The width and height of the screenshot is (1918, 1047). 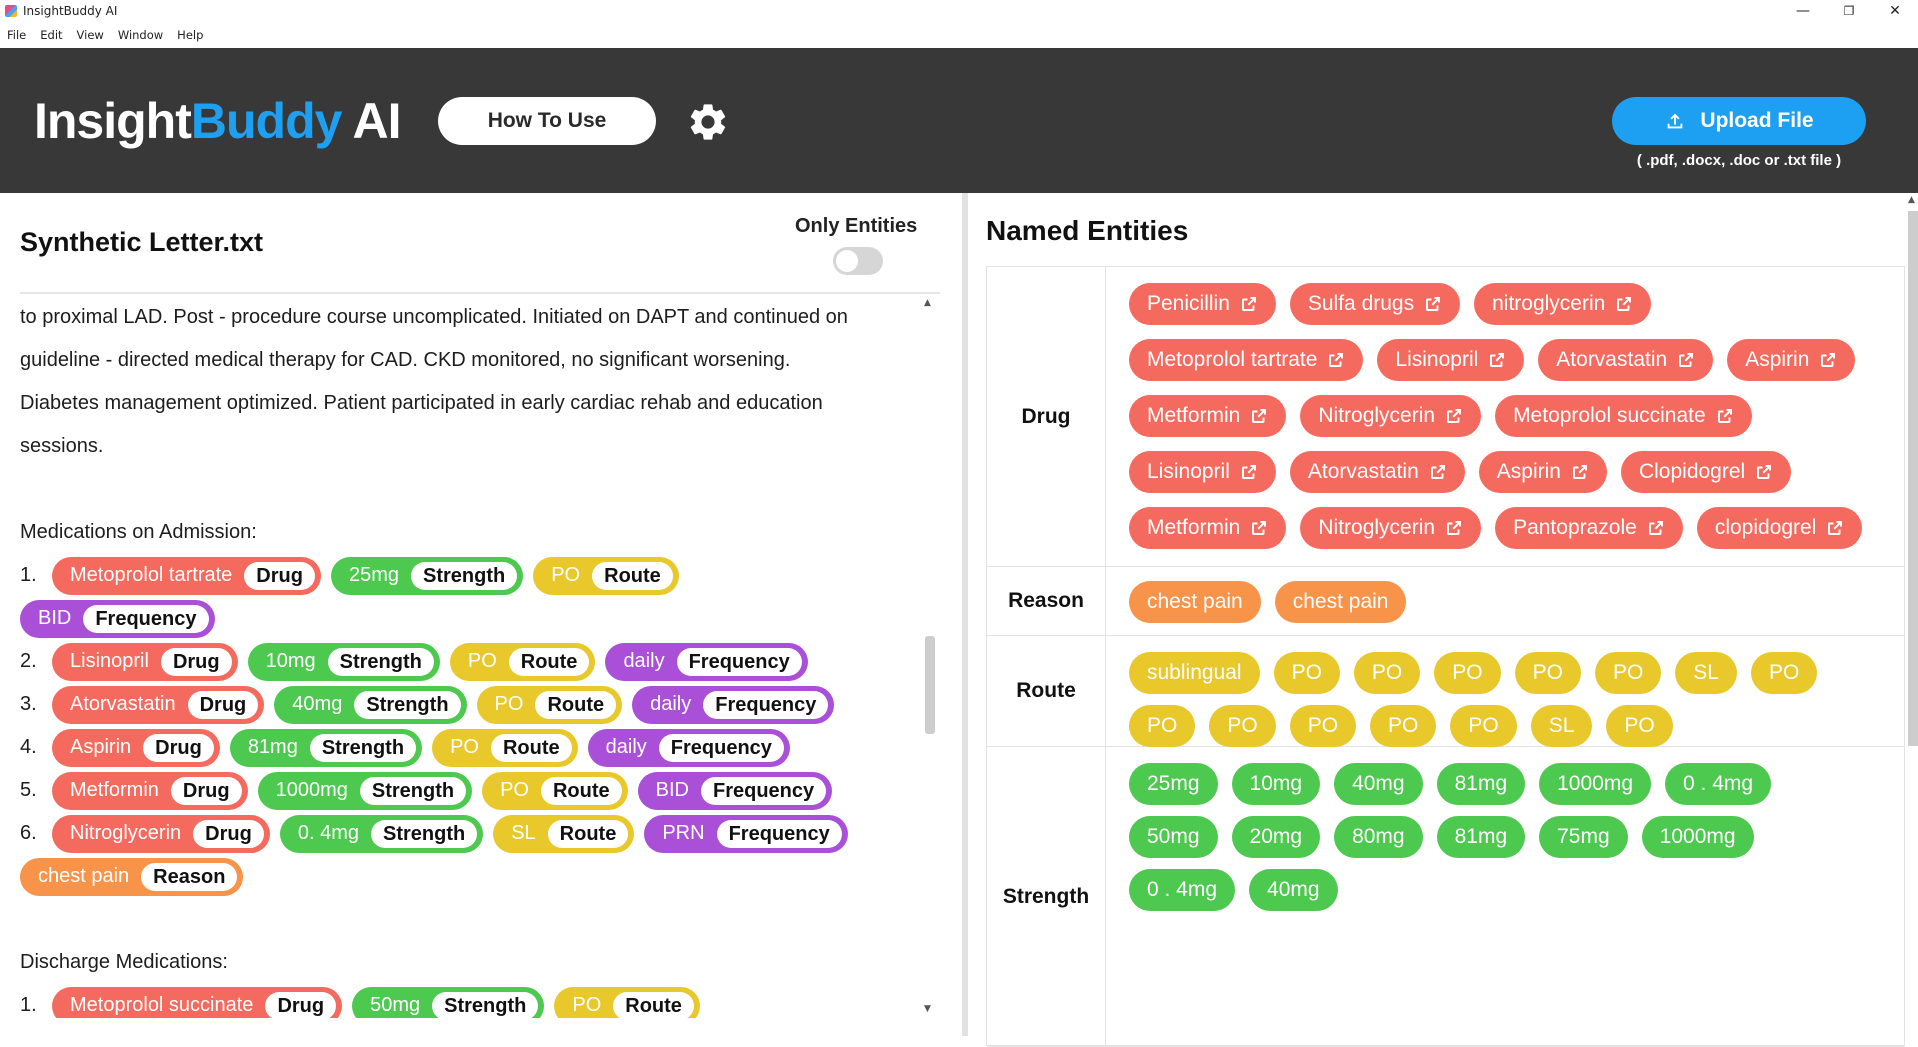 What do you see at coordinates (381, 833) in the screenshot?
I see `entity-chip: 0. 4mg Strength` at bounding box center [381, 833].